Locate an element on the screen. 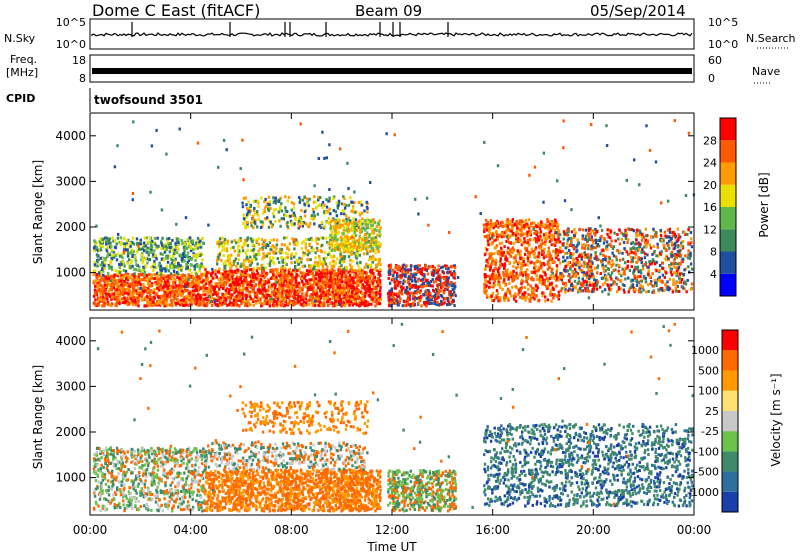 Image resolution: width=800 pixels, height=554 pixels. cpid-value: twofsound 3501 is located at coordinates (148, 100).